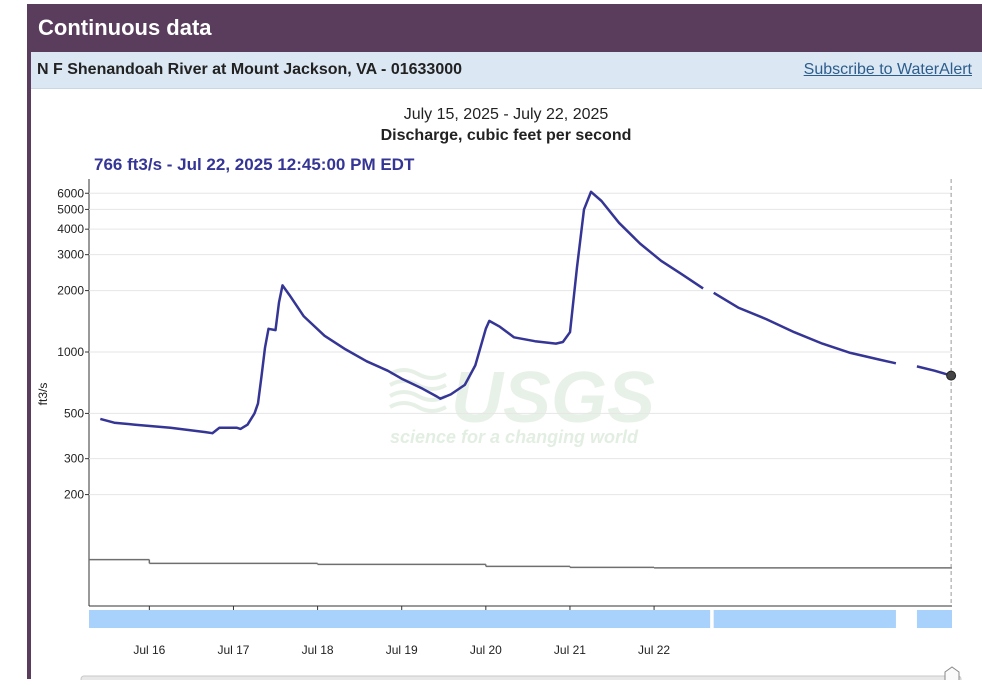  Describe the element at coordinates (952, 673) in the screenshot. I see `range-slider-handle` at that location.